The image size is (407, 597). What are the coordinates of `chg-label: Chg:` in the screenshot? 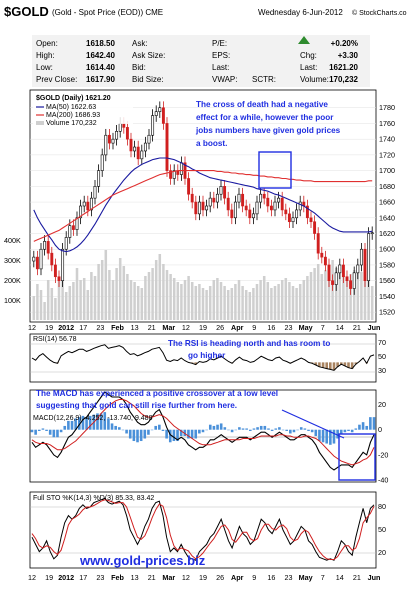 It's located at (308, 55).